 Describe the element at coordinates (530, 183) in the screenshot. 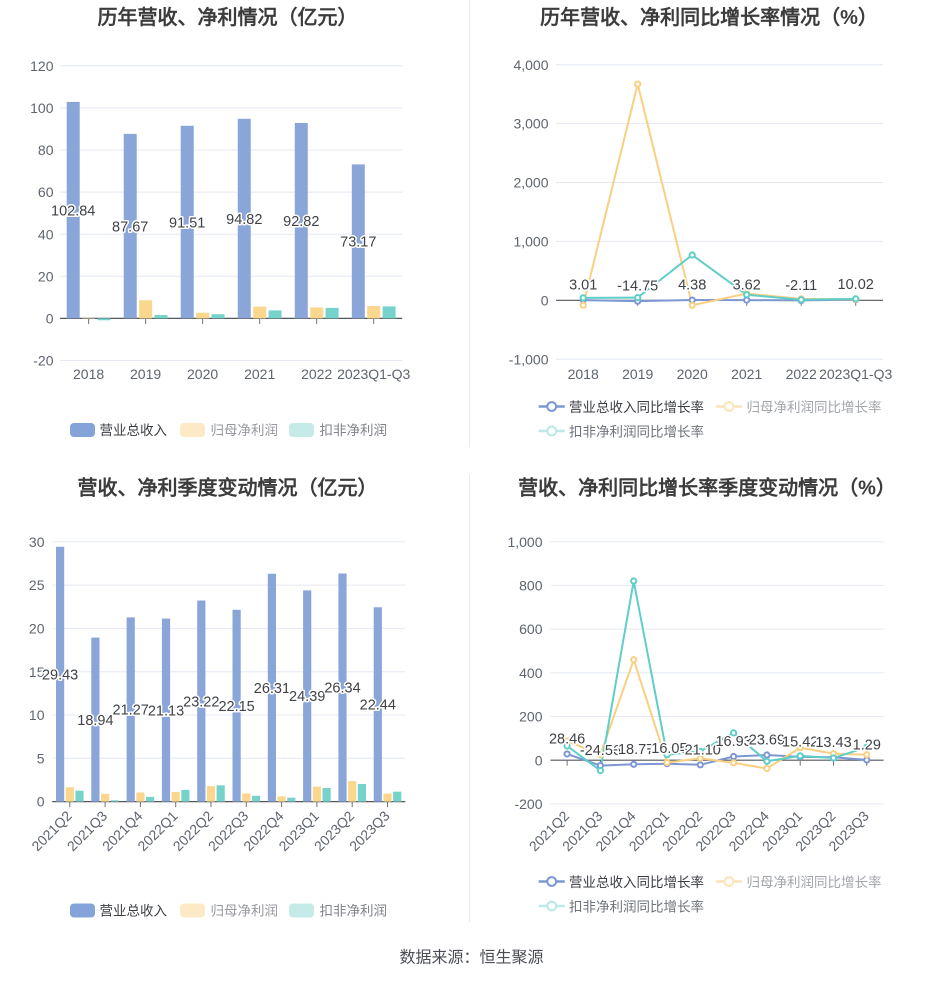

I see `svg-text: 2,000` at that location.